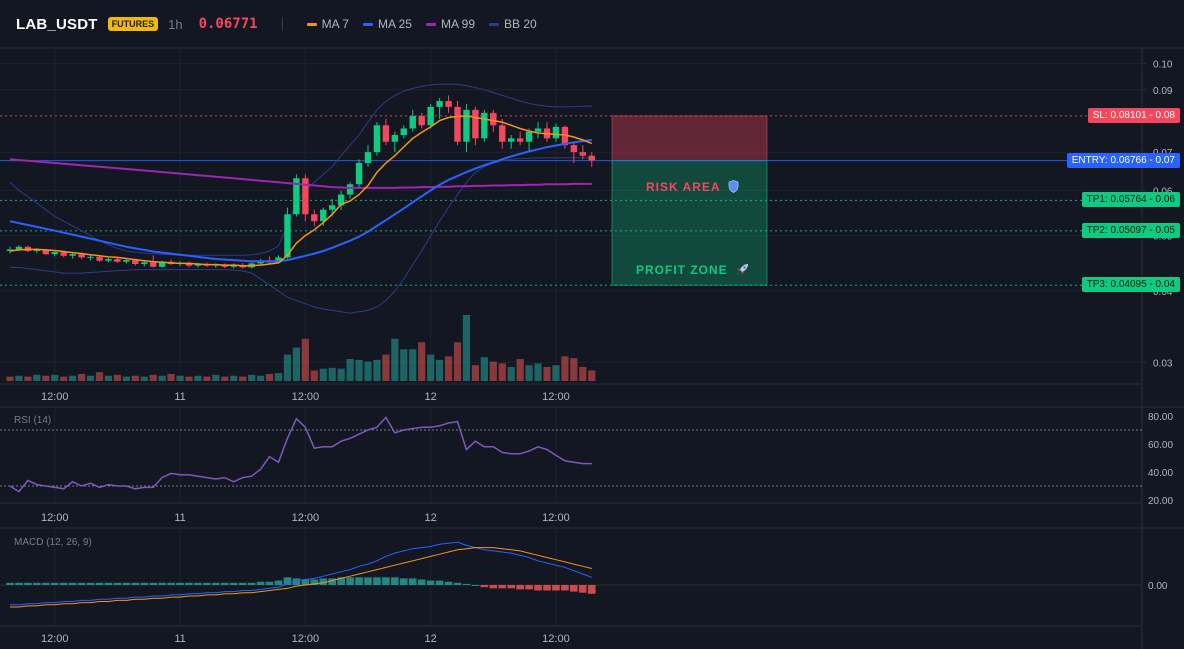 Image resolution: width=1184 pixels, height=649 pixels. What do you see at coordinates (689, 223) in the screenshot?
I see `profit-zone` at bounding box center [689, 223].